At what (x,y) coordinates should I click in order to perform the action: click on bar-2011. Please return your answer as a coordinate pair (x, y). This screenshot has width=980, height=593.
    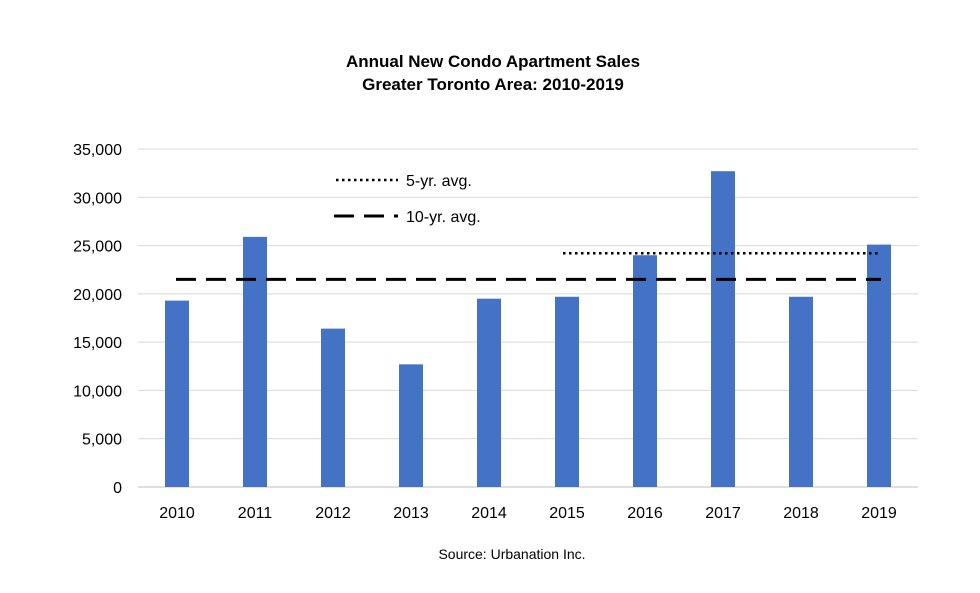
    Looking at the image, I should click on (255, 361).